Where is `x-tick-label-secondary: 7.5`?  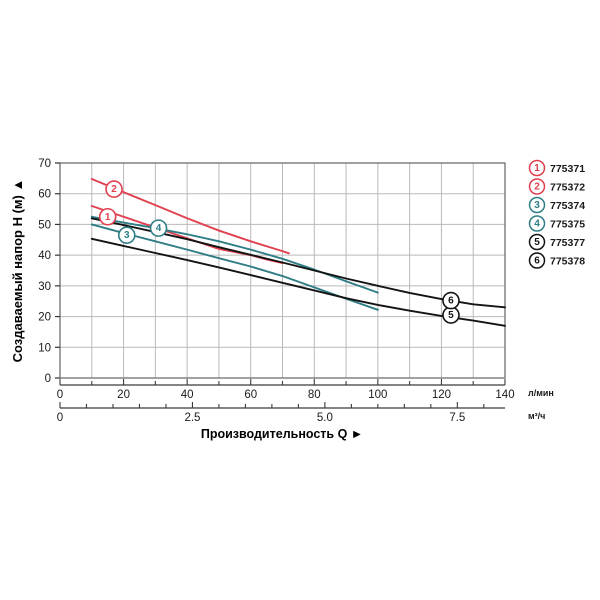 x-tick-label-secondary: 7.5 is located at coordinates (457, 418).